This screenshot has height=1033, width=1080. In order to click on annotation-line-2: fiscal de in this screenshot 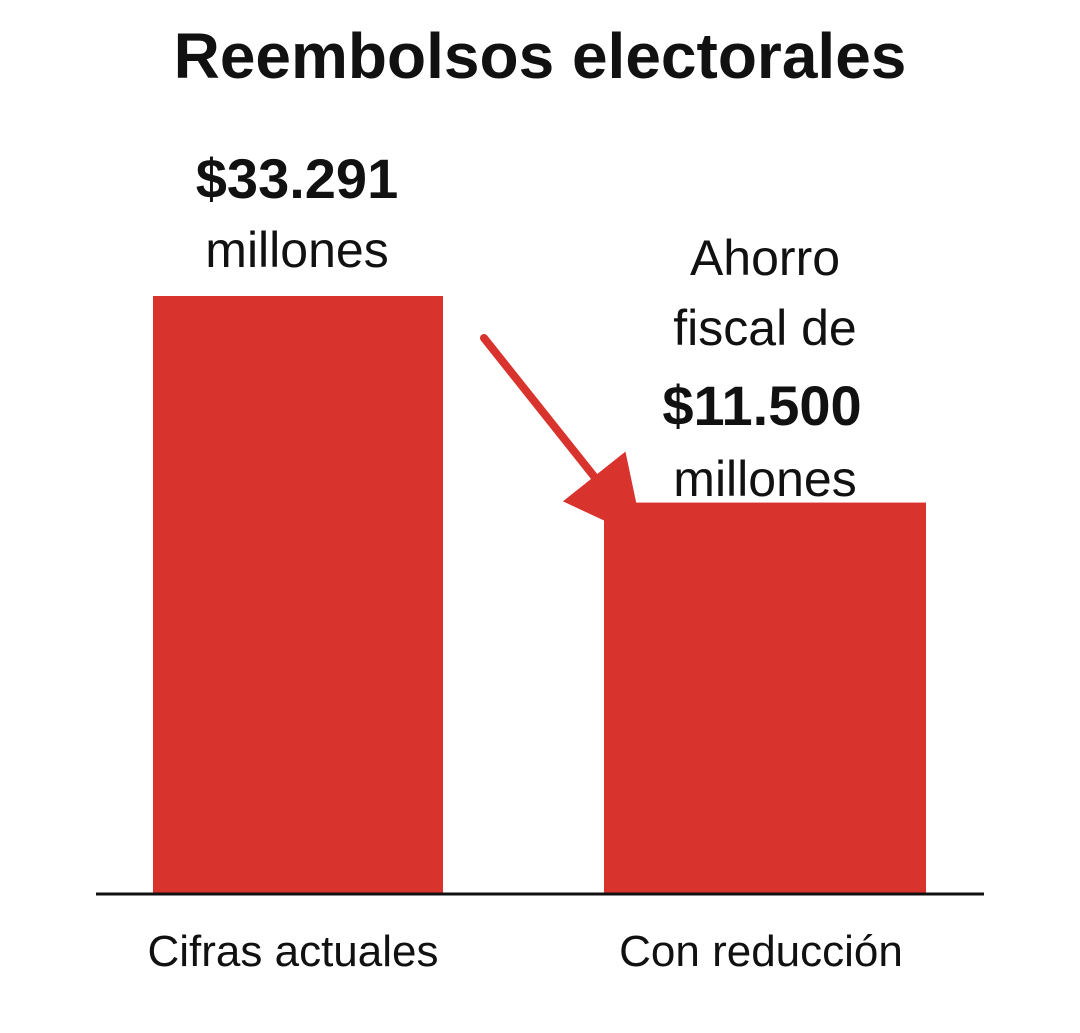, I will do `click(764, 328)`.